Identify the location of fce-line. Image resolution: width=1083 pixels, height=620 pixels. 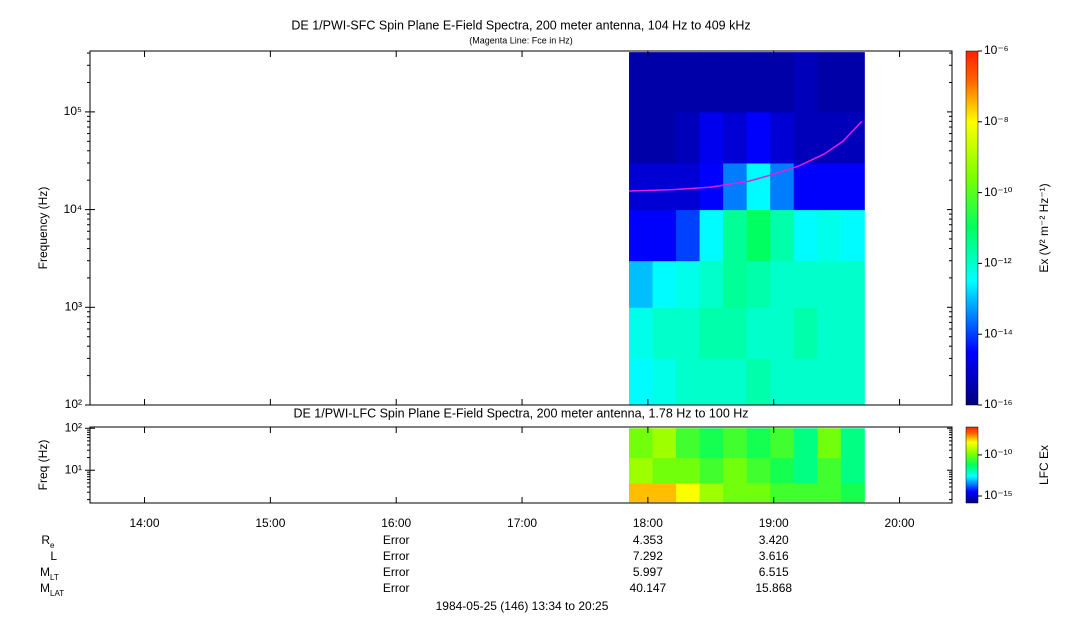
(745, 156).